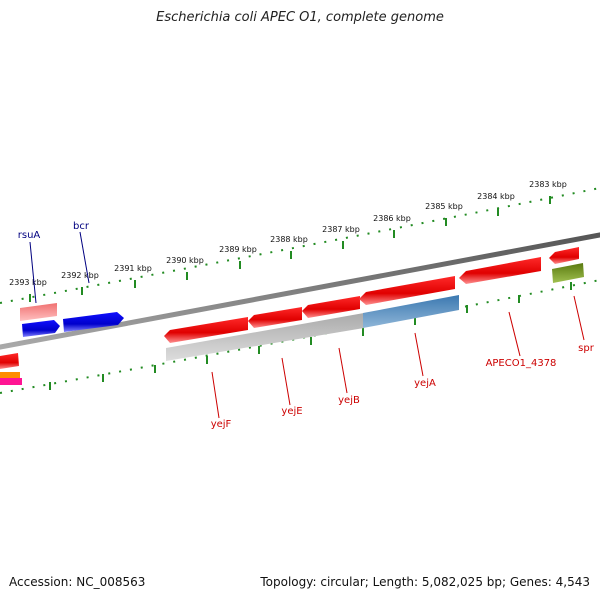  I want to click on operon-gray-track, so click(265, 337).